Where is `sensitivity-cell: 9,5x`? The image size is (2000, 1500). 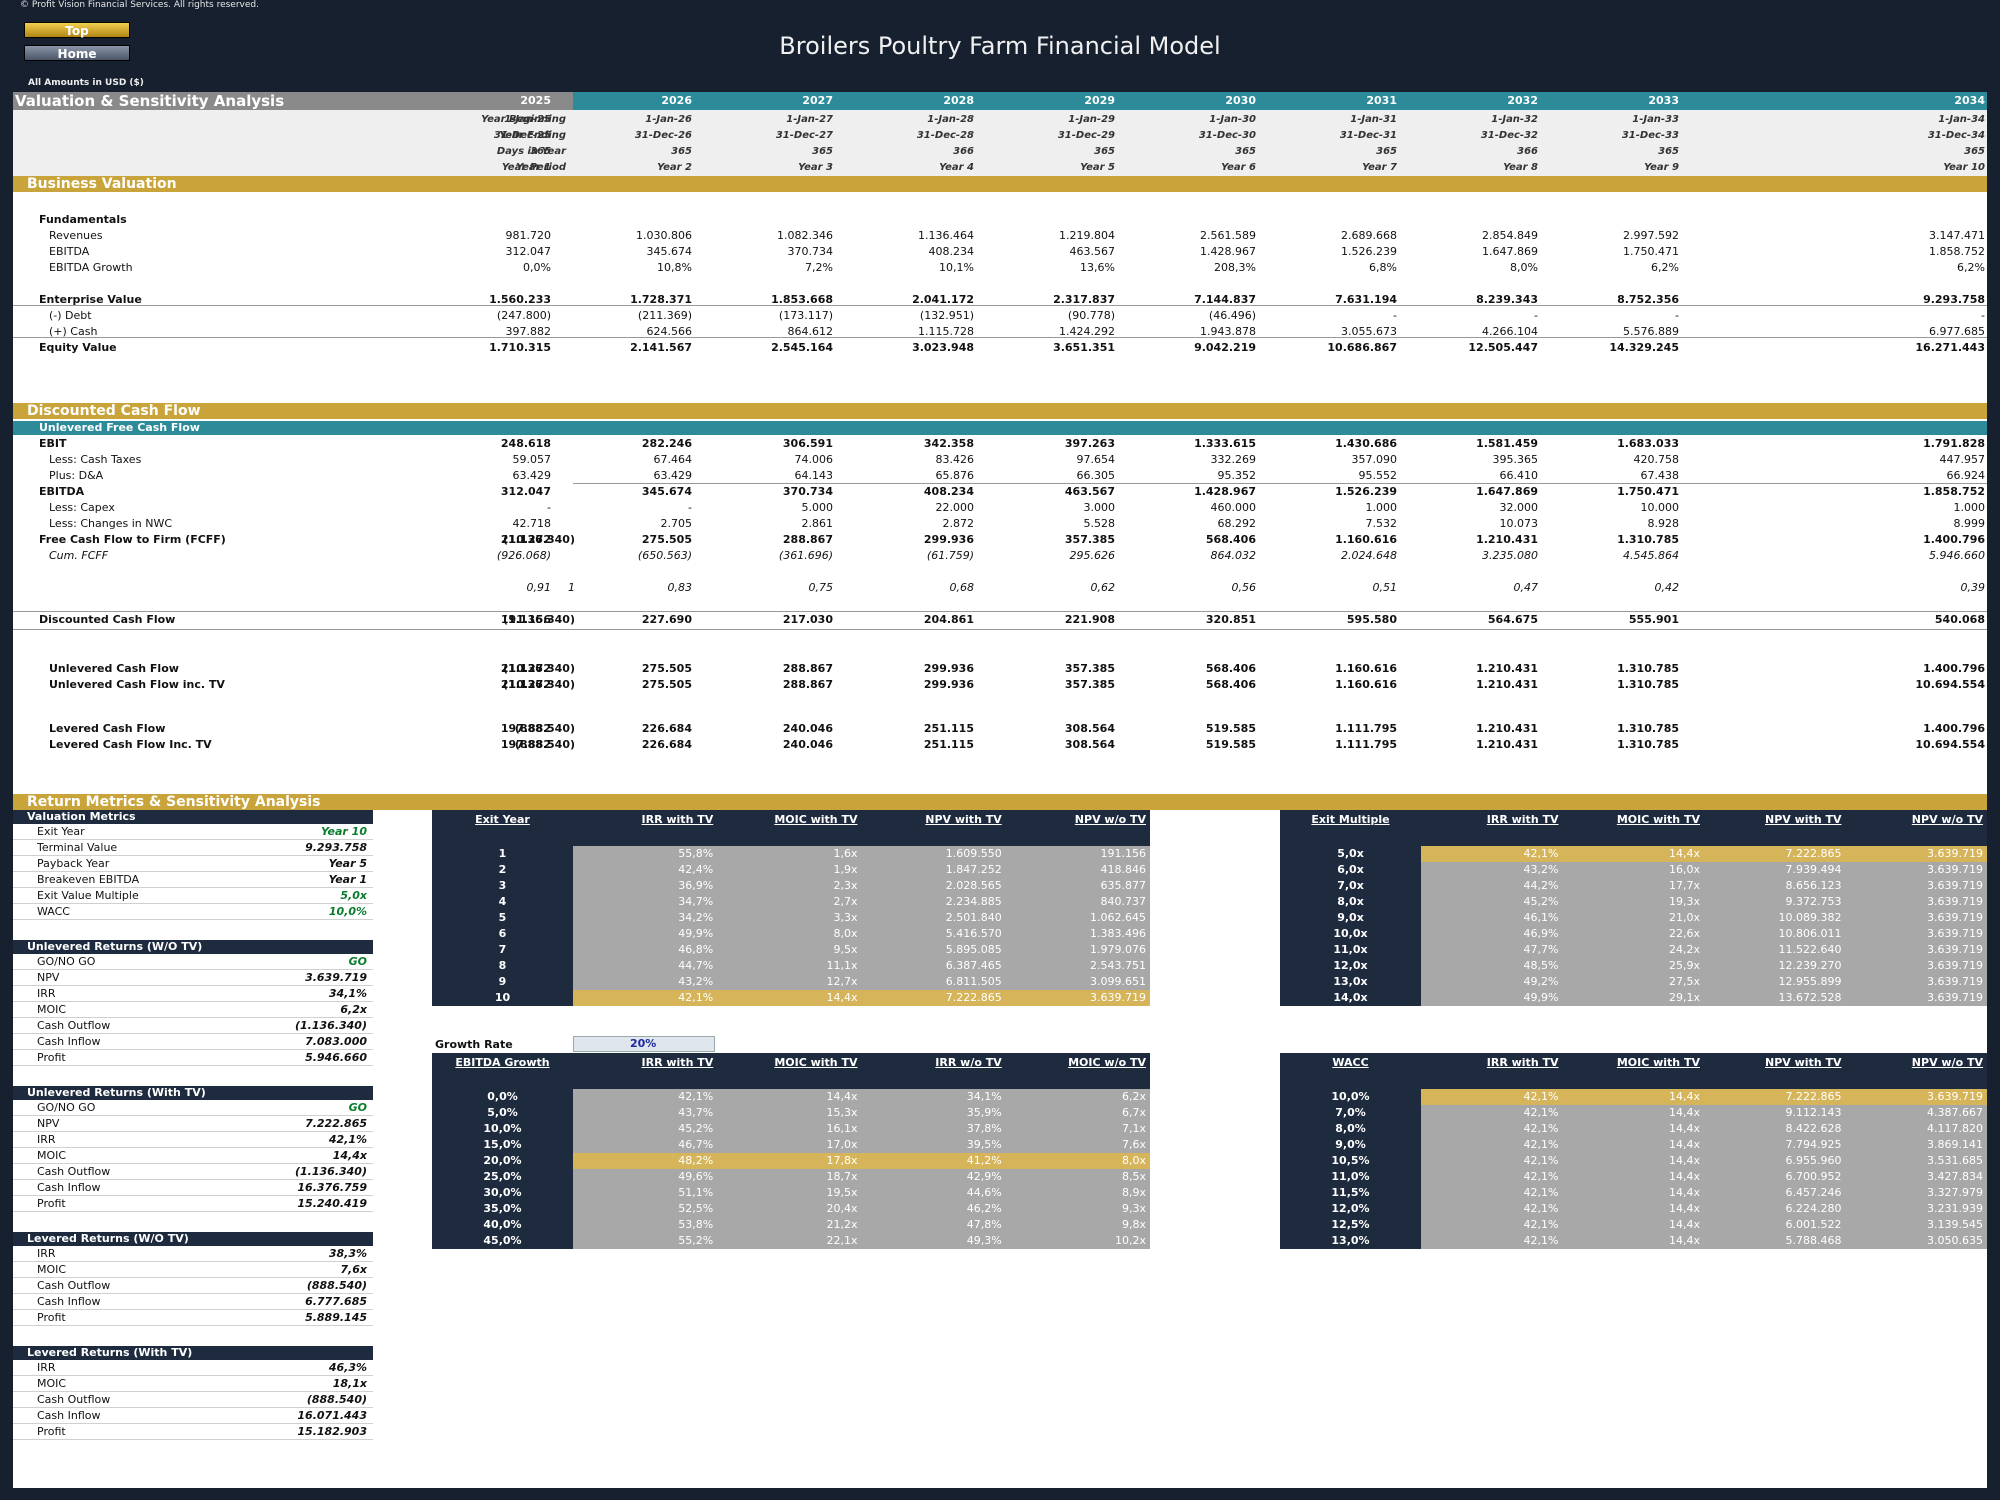
sensitivity-cell: 9,5x is located at coordinates (789, 950).